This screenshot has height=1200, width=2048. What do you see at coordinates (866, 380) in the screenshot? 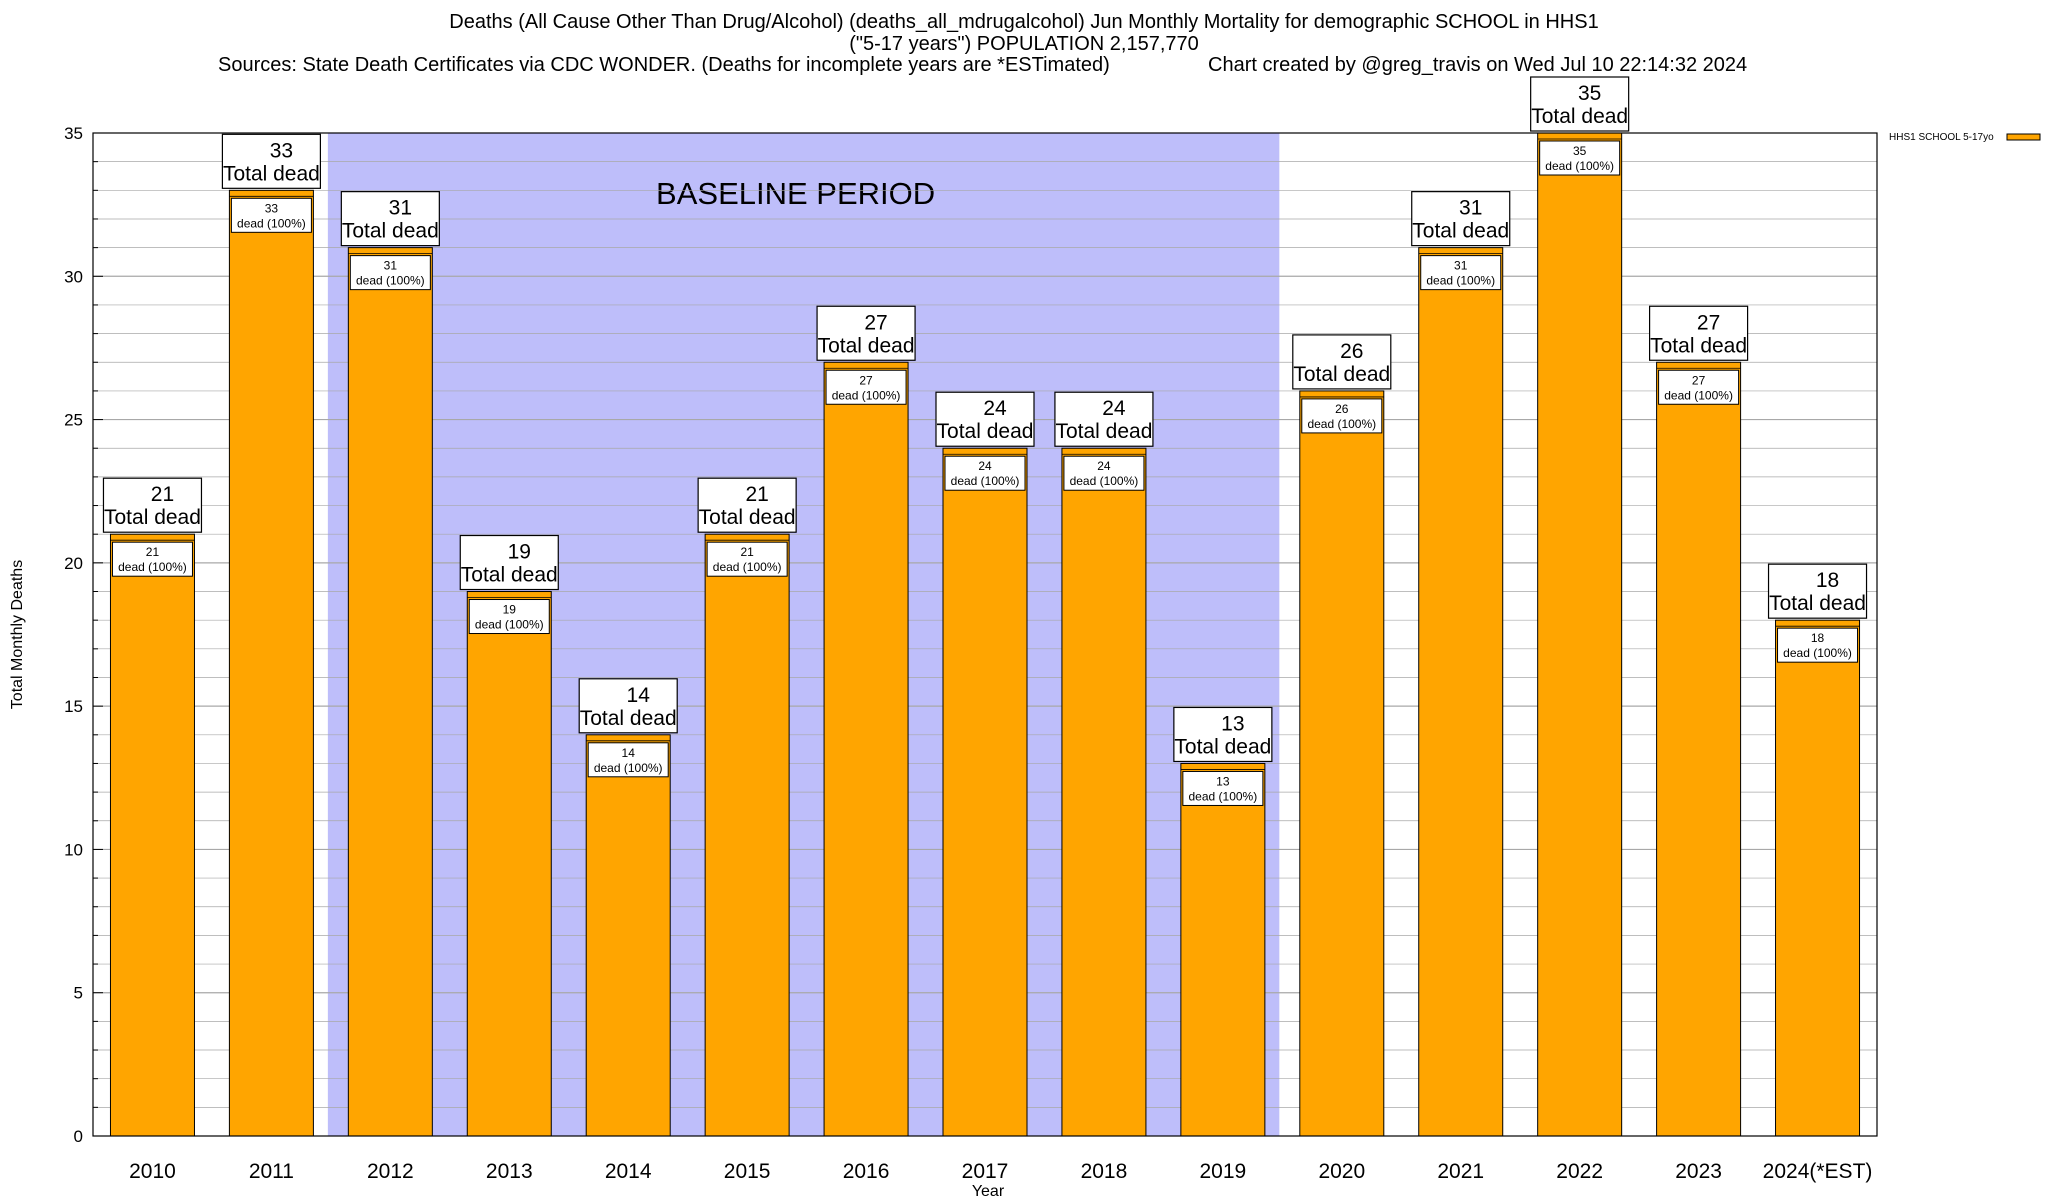
I see `bar-inner-value: 27` at bounding box center [866, 380].